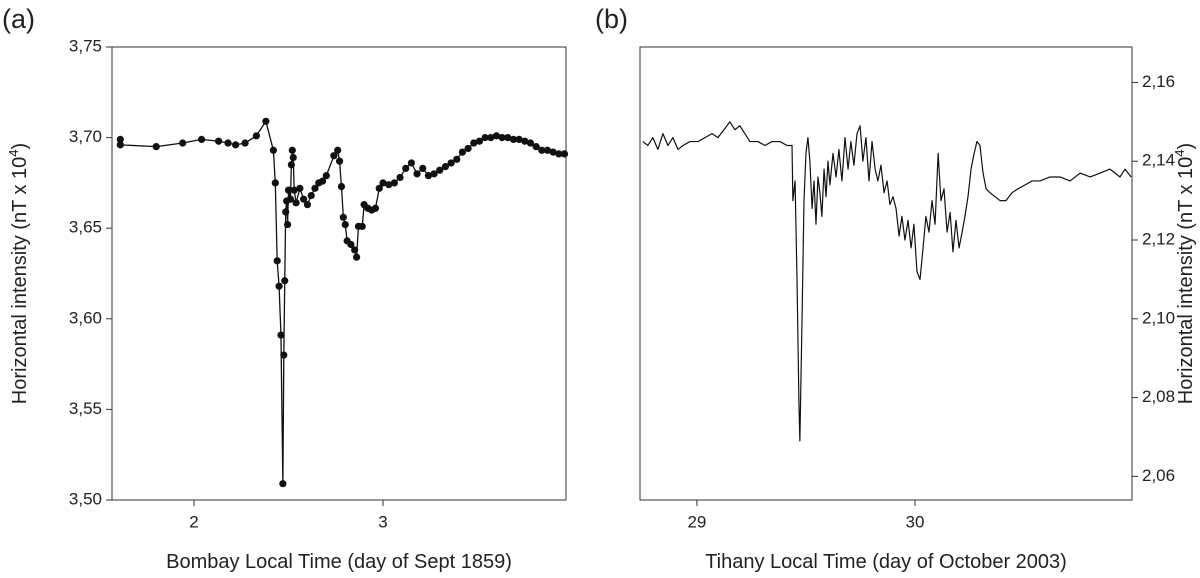 The height and width of the screenshot is (578, 1200). Describe the element at coordinates (611, 19) in the screenshot. I see `panel-label: (b)` at that location.